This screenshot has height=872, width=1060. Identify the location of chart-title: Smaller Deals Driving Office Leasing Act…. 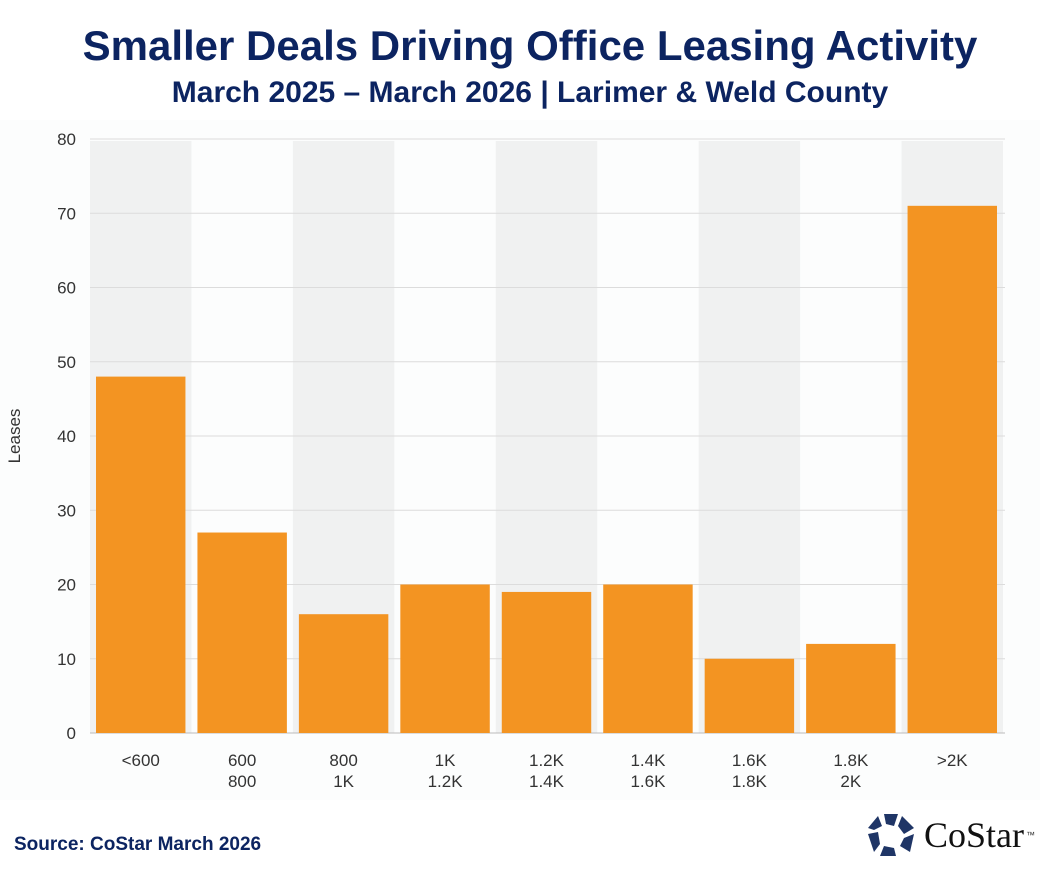
(530, 45).